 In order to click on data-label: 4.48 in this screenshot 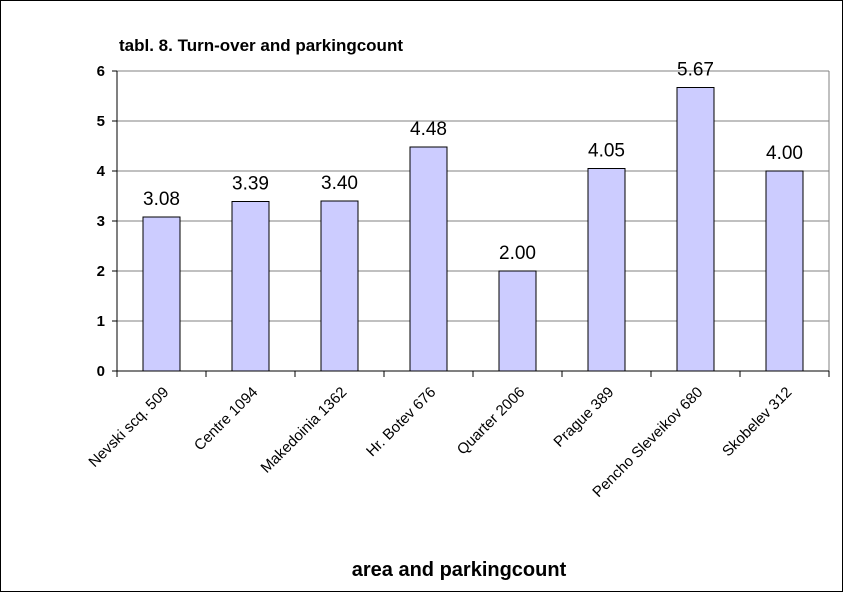, I will do `click(428, 129)`.